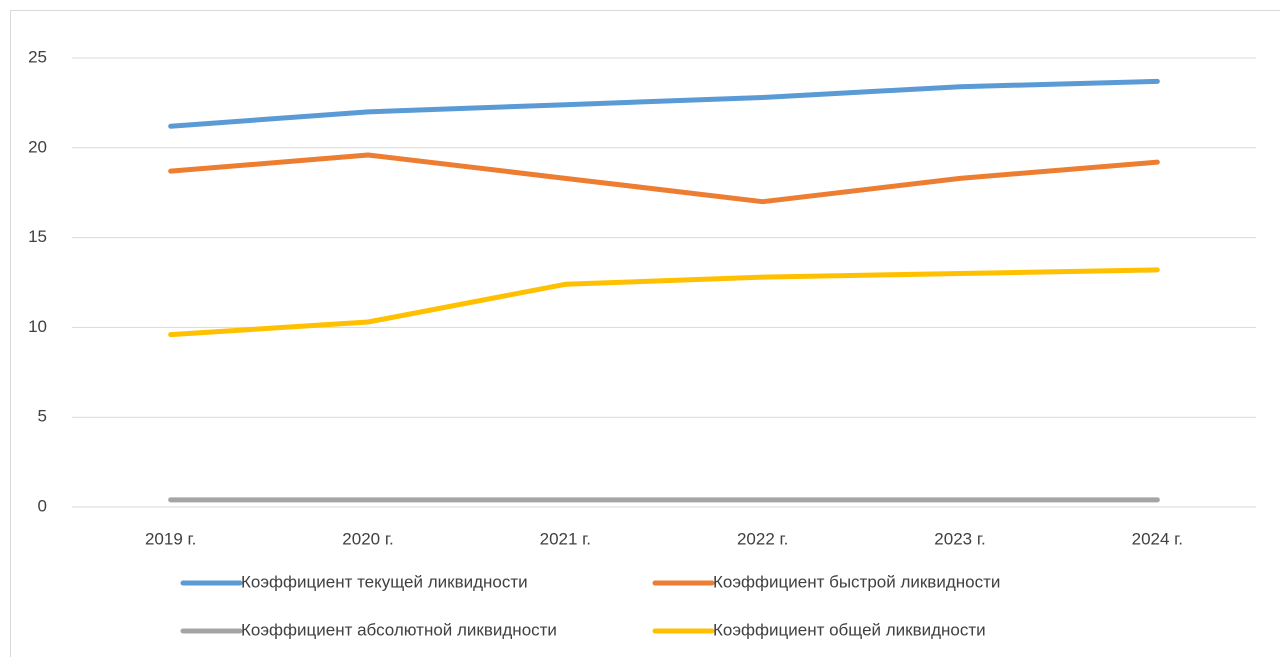  I want to click on y-tick-label: 15, so click(37, 236).